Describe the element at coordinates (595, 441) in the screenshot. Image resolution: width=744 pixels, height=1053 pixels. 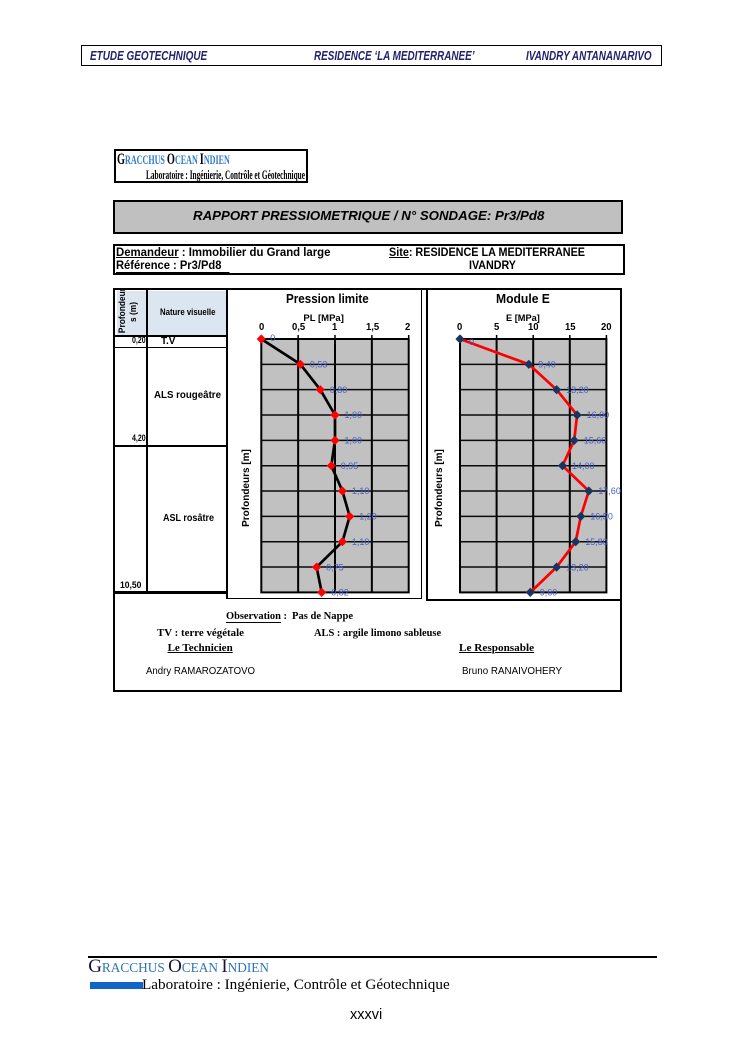
I see `svg-text: 15,60` at that location.